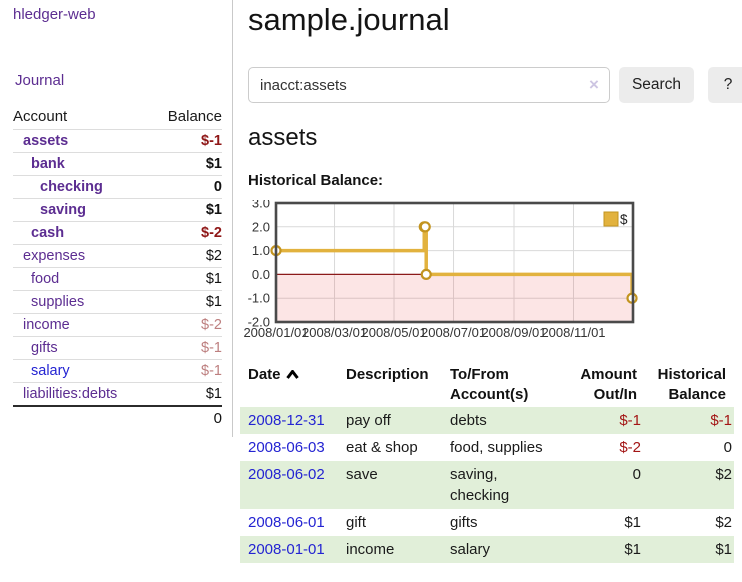 This screenshot has width=742, height=582. What do you see at coordinates (349, 19) in the screenshot?
I see `page-title: sample.journal` at bounding box center [349, 19].